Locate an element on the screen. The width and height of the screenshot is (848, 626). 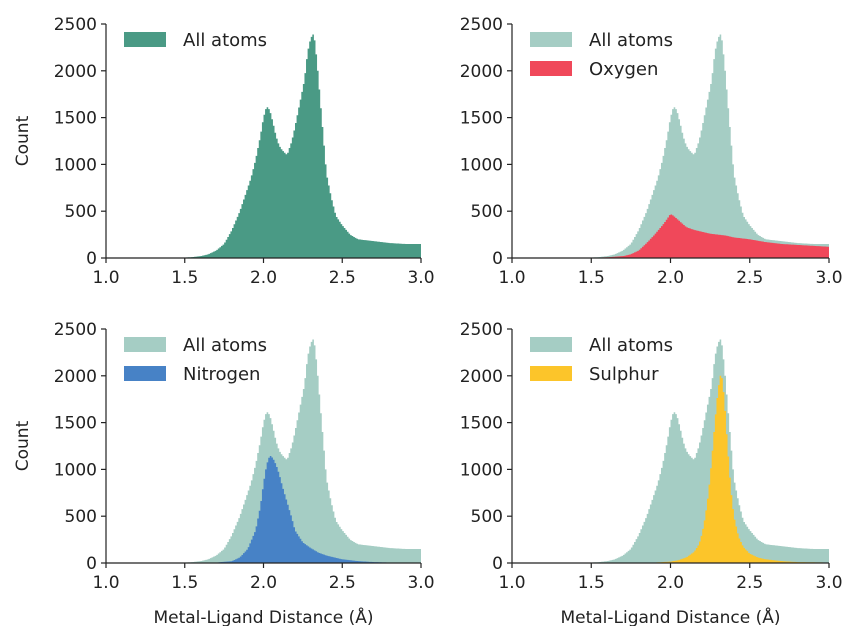
legend-label: Nitrogen is located at coordinates (221, 374).